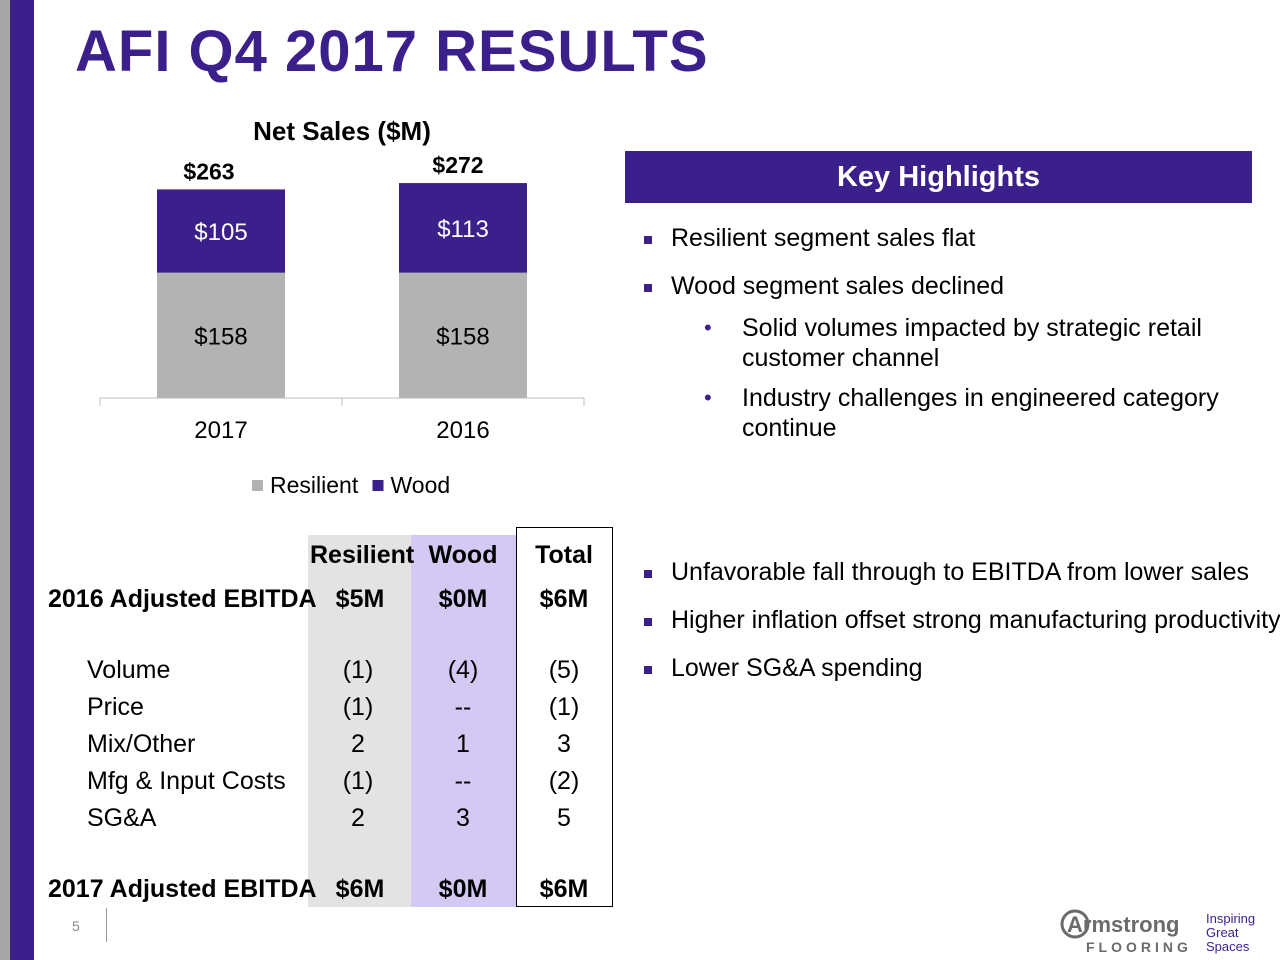 The image size is (1280, 960). Describe the element at coordinates (841, 358) in the screenshot. I see `sub-bullet-line: customer channel` at that location.